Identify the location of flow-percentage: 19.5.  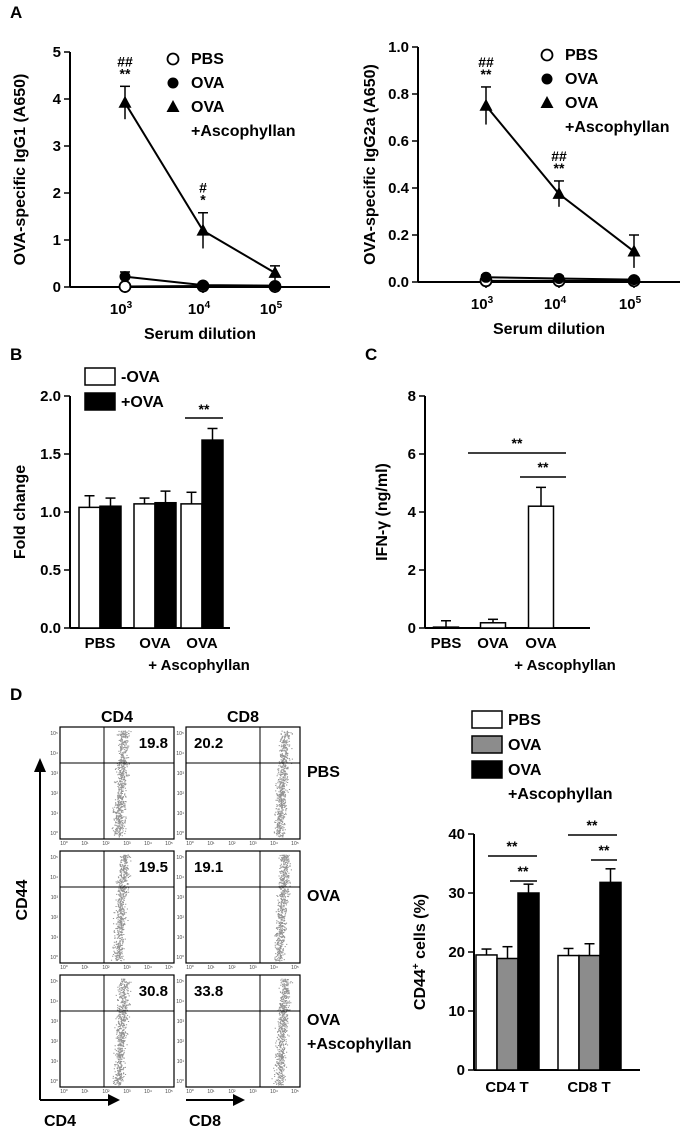
(153, 867).